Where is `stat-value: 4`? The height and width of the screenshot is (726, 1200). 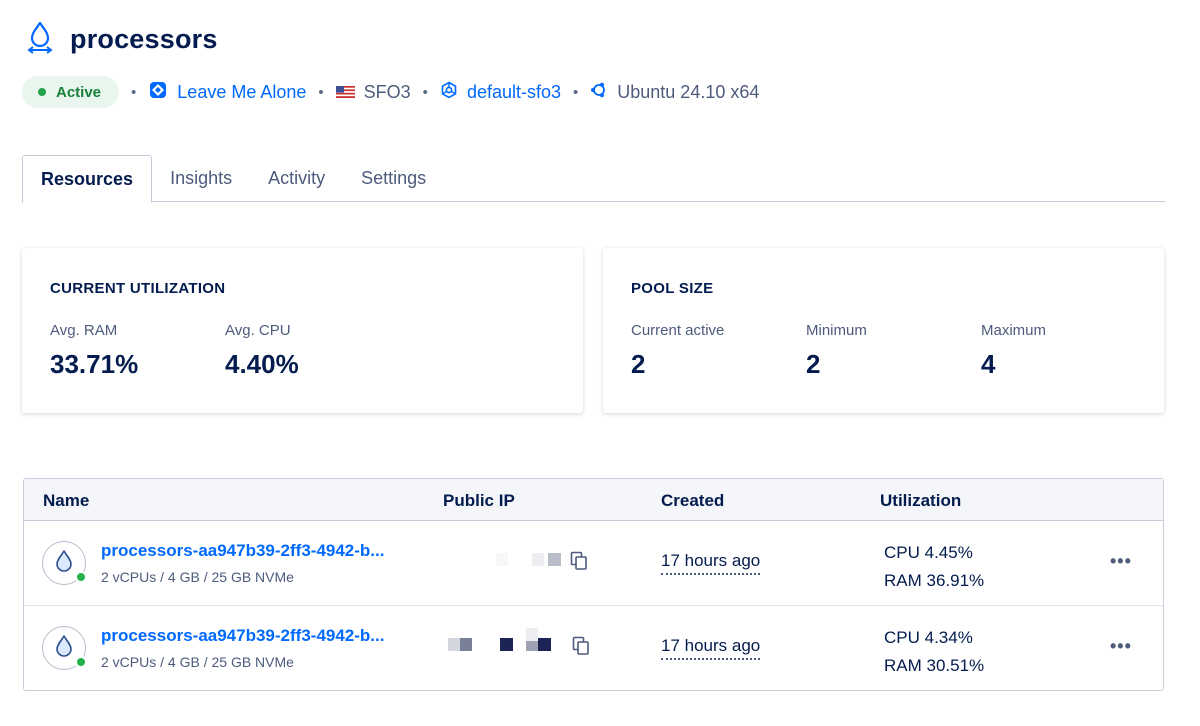
stat-value: 4 is located at coordinates (988, 364).